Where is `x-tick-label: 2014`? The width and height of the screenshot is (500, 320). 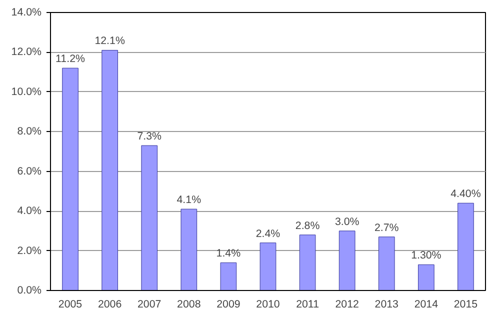
x-tick-label: 2014 is located at coordinates (426, 304).